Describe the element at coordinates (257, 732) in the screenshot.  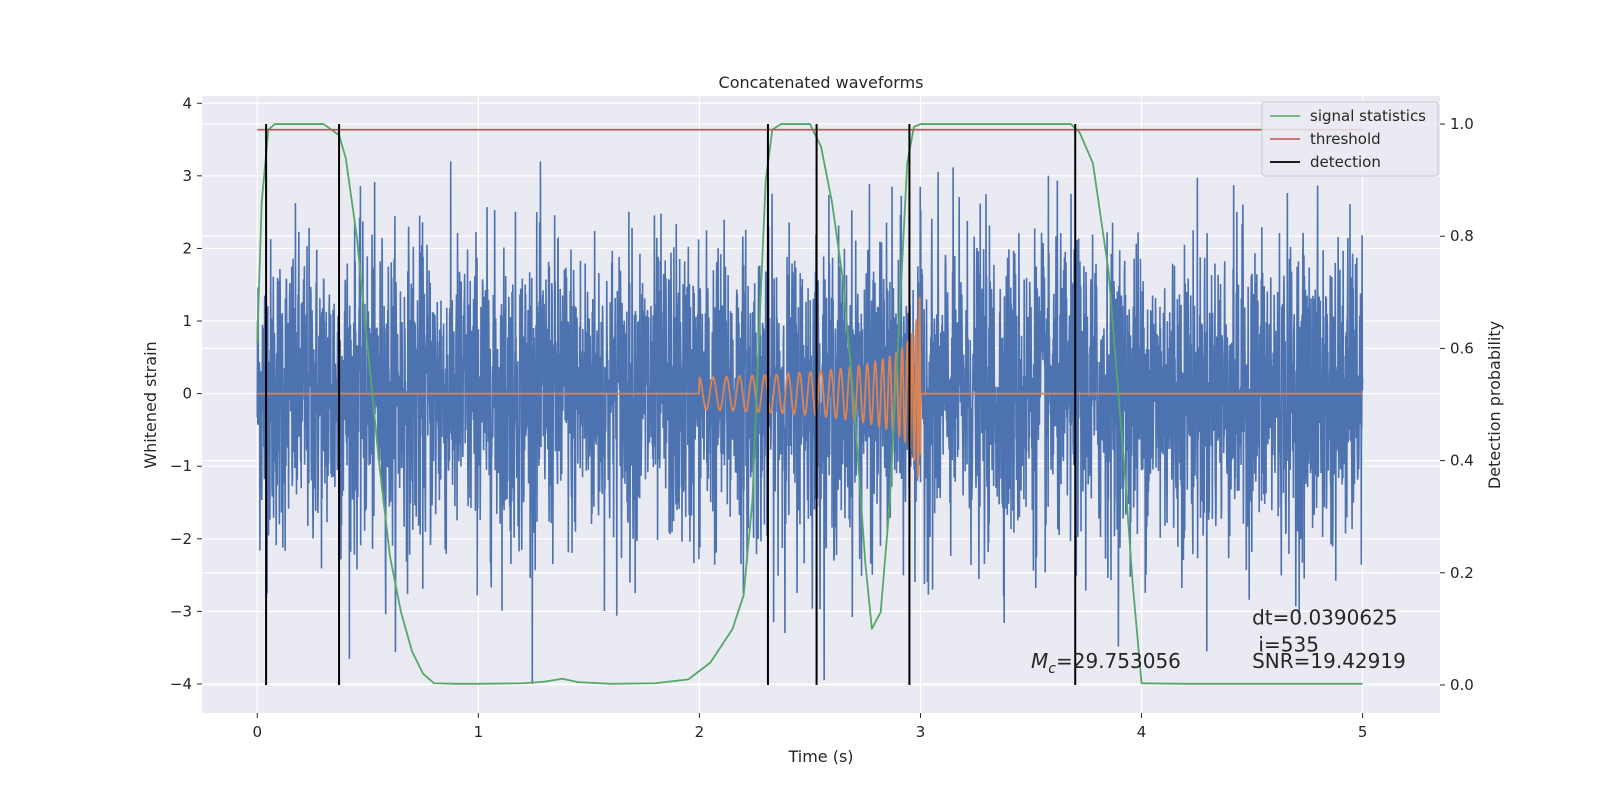
I see `x-tick-label: 0` at that location.